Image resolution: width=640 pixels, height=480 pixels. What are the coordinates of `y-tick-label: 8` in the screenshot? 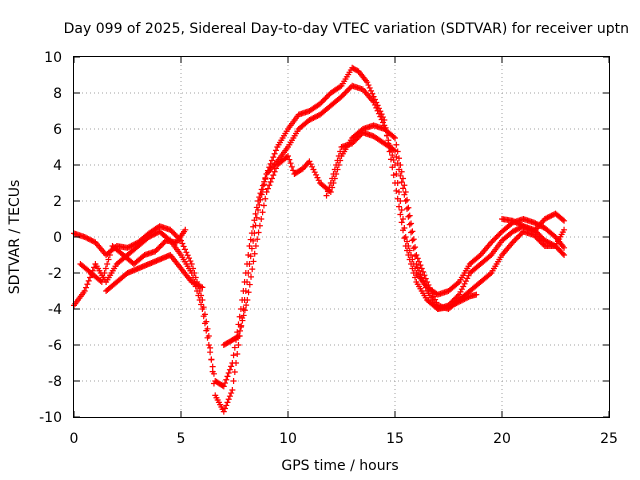 It's located at (57, 94).